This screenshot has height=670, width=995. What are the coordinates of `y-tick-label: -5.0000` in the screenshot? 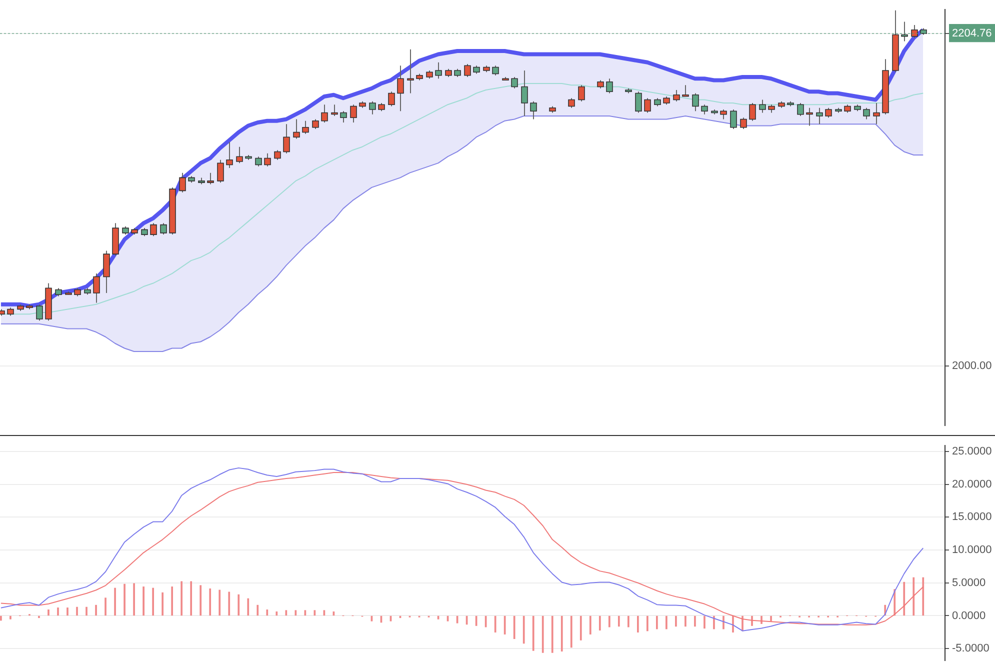 It's located at (971, 648).